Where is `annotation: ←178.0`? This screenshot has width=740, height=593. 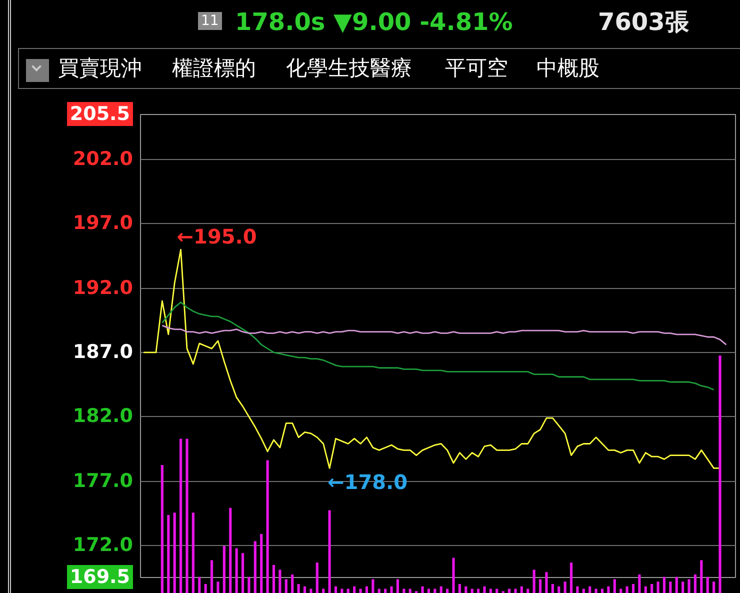
annotation: ←178.0 is located at coordinates (368, 482).